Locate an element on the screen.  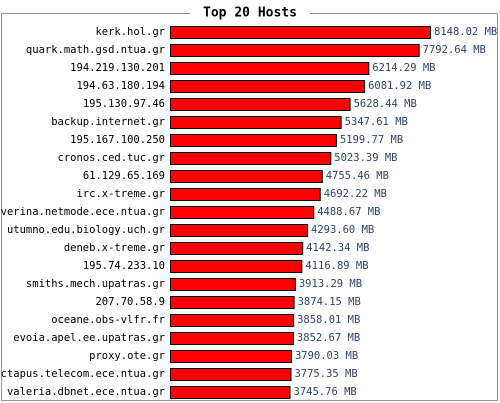
category-label: deneb.x-treme.gr is located at coordinates (114, 248).